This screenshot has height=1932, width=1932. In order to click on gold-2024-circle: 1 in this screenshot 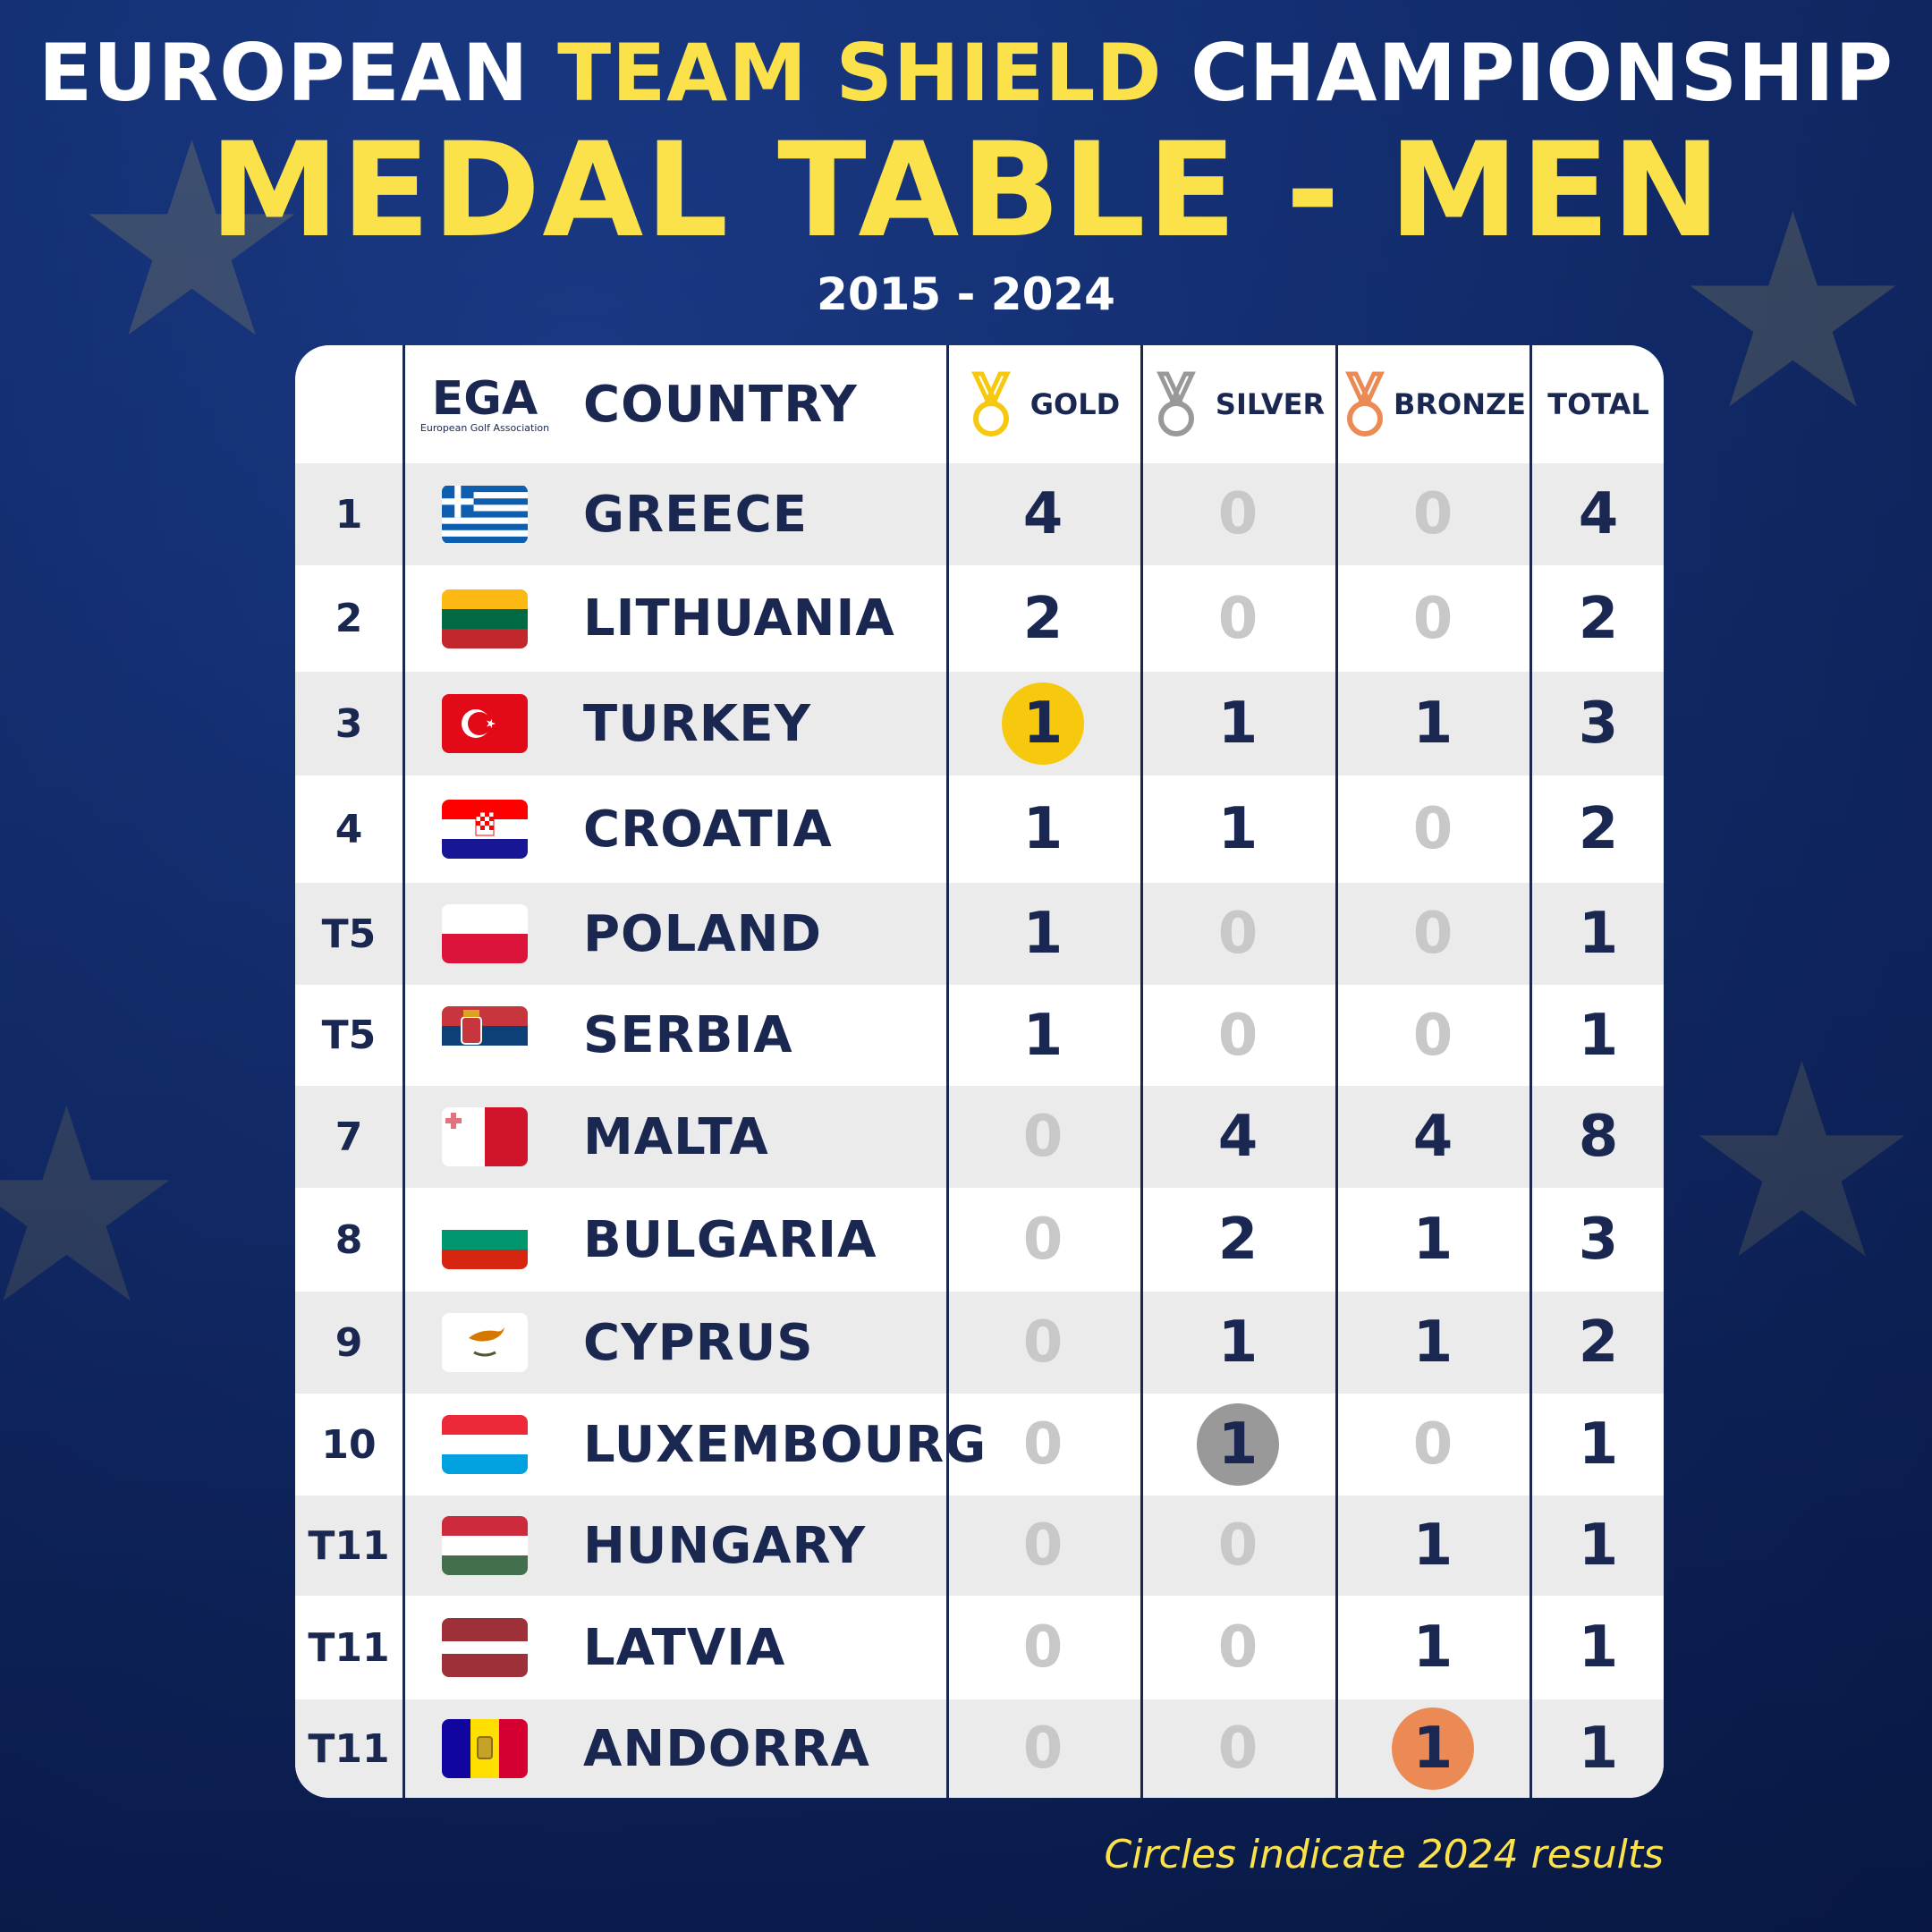, I will do `click(1043, 723)`.